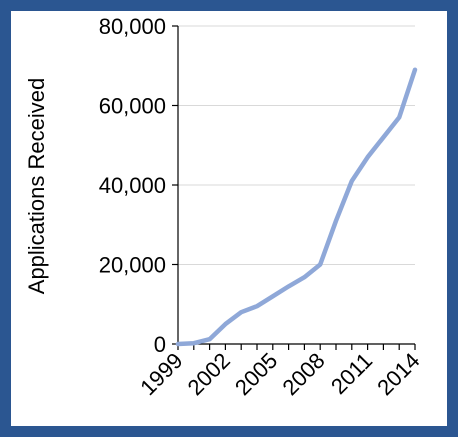  I want to click on y-tick-label: 40,000, so click(132, 185).